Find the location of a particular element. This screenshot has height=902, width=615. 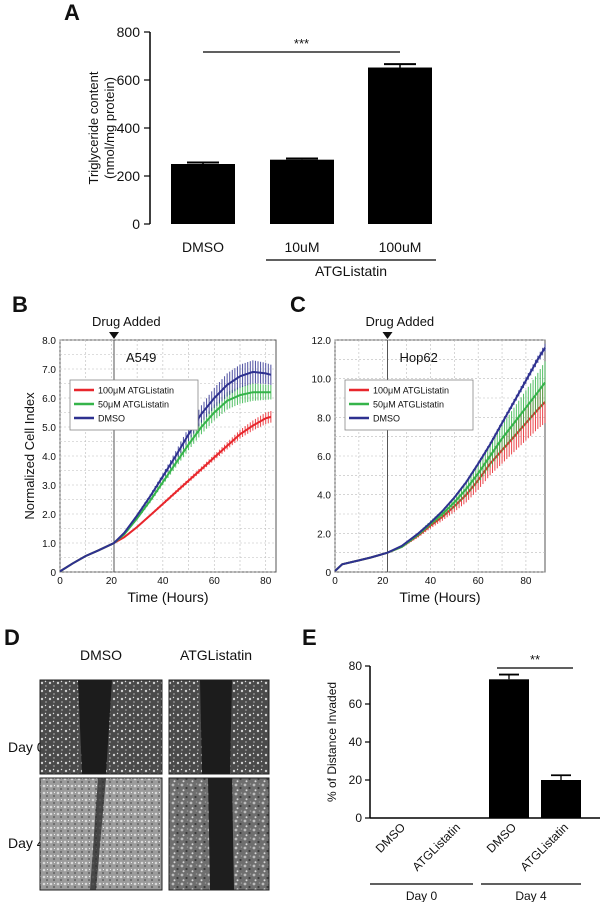

group-label: ATGListatin is located at coordinates (351, 271).